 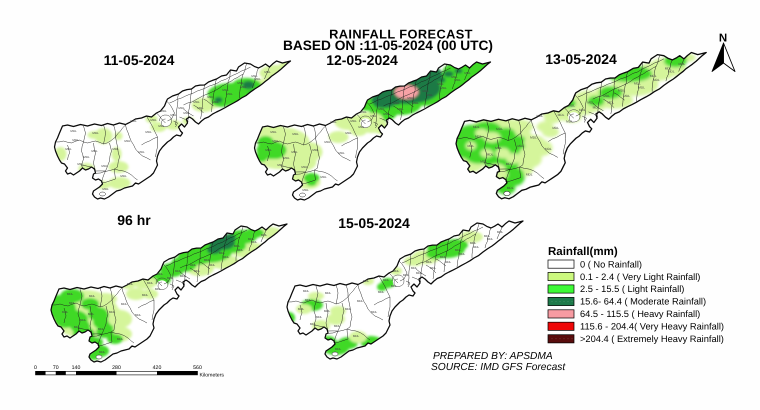 What do you see at coordinates (388, 45) in the screenshot?
I see `svg-text: BASED ON :11-05-2024 (00 UTC)` at bounding box center [388, 45].